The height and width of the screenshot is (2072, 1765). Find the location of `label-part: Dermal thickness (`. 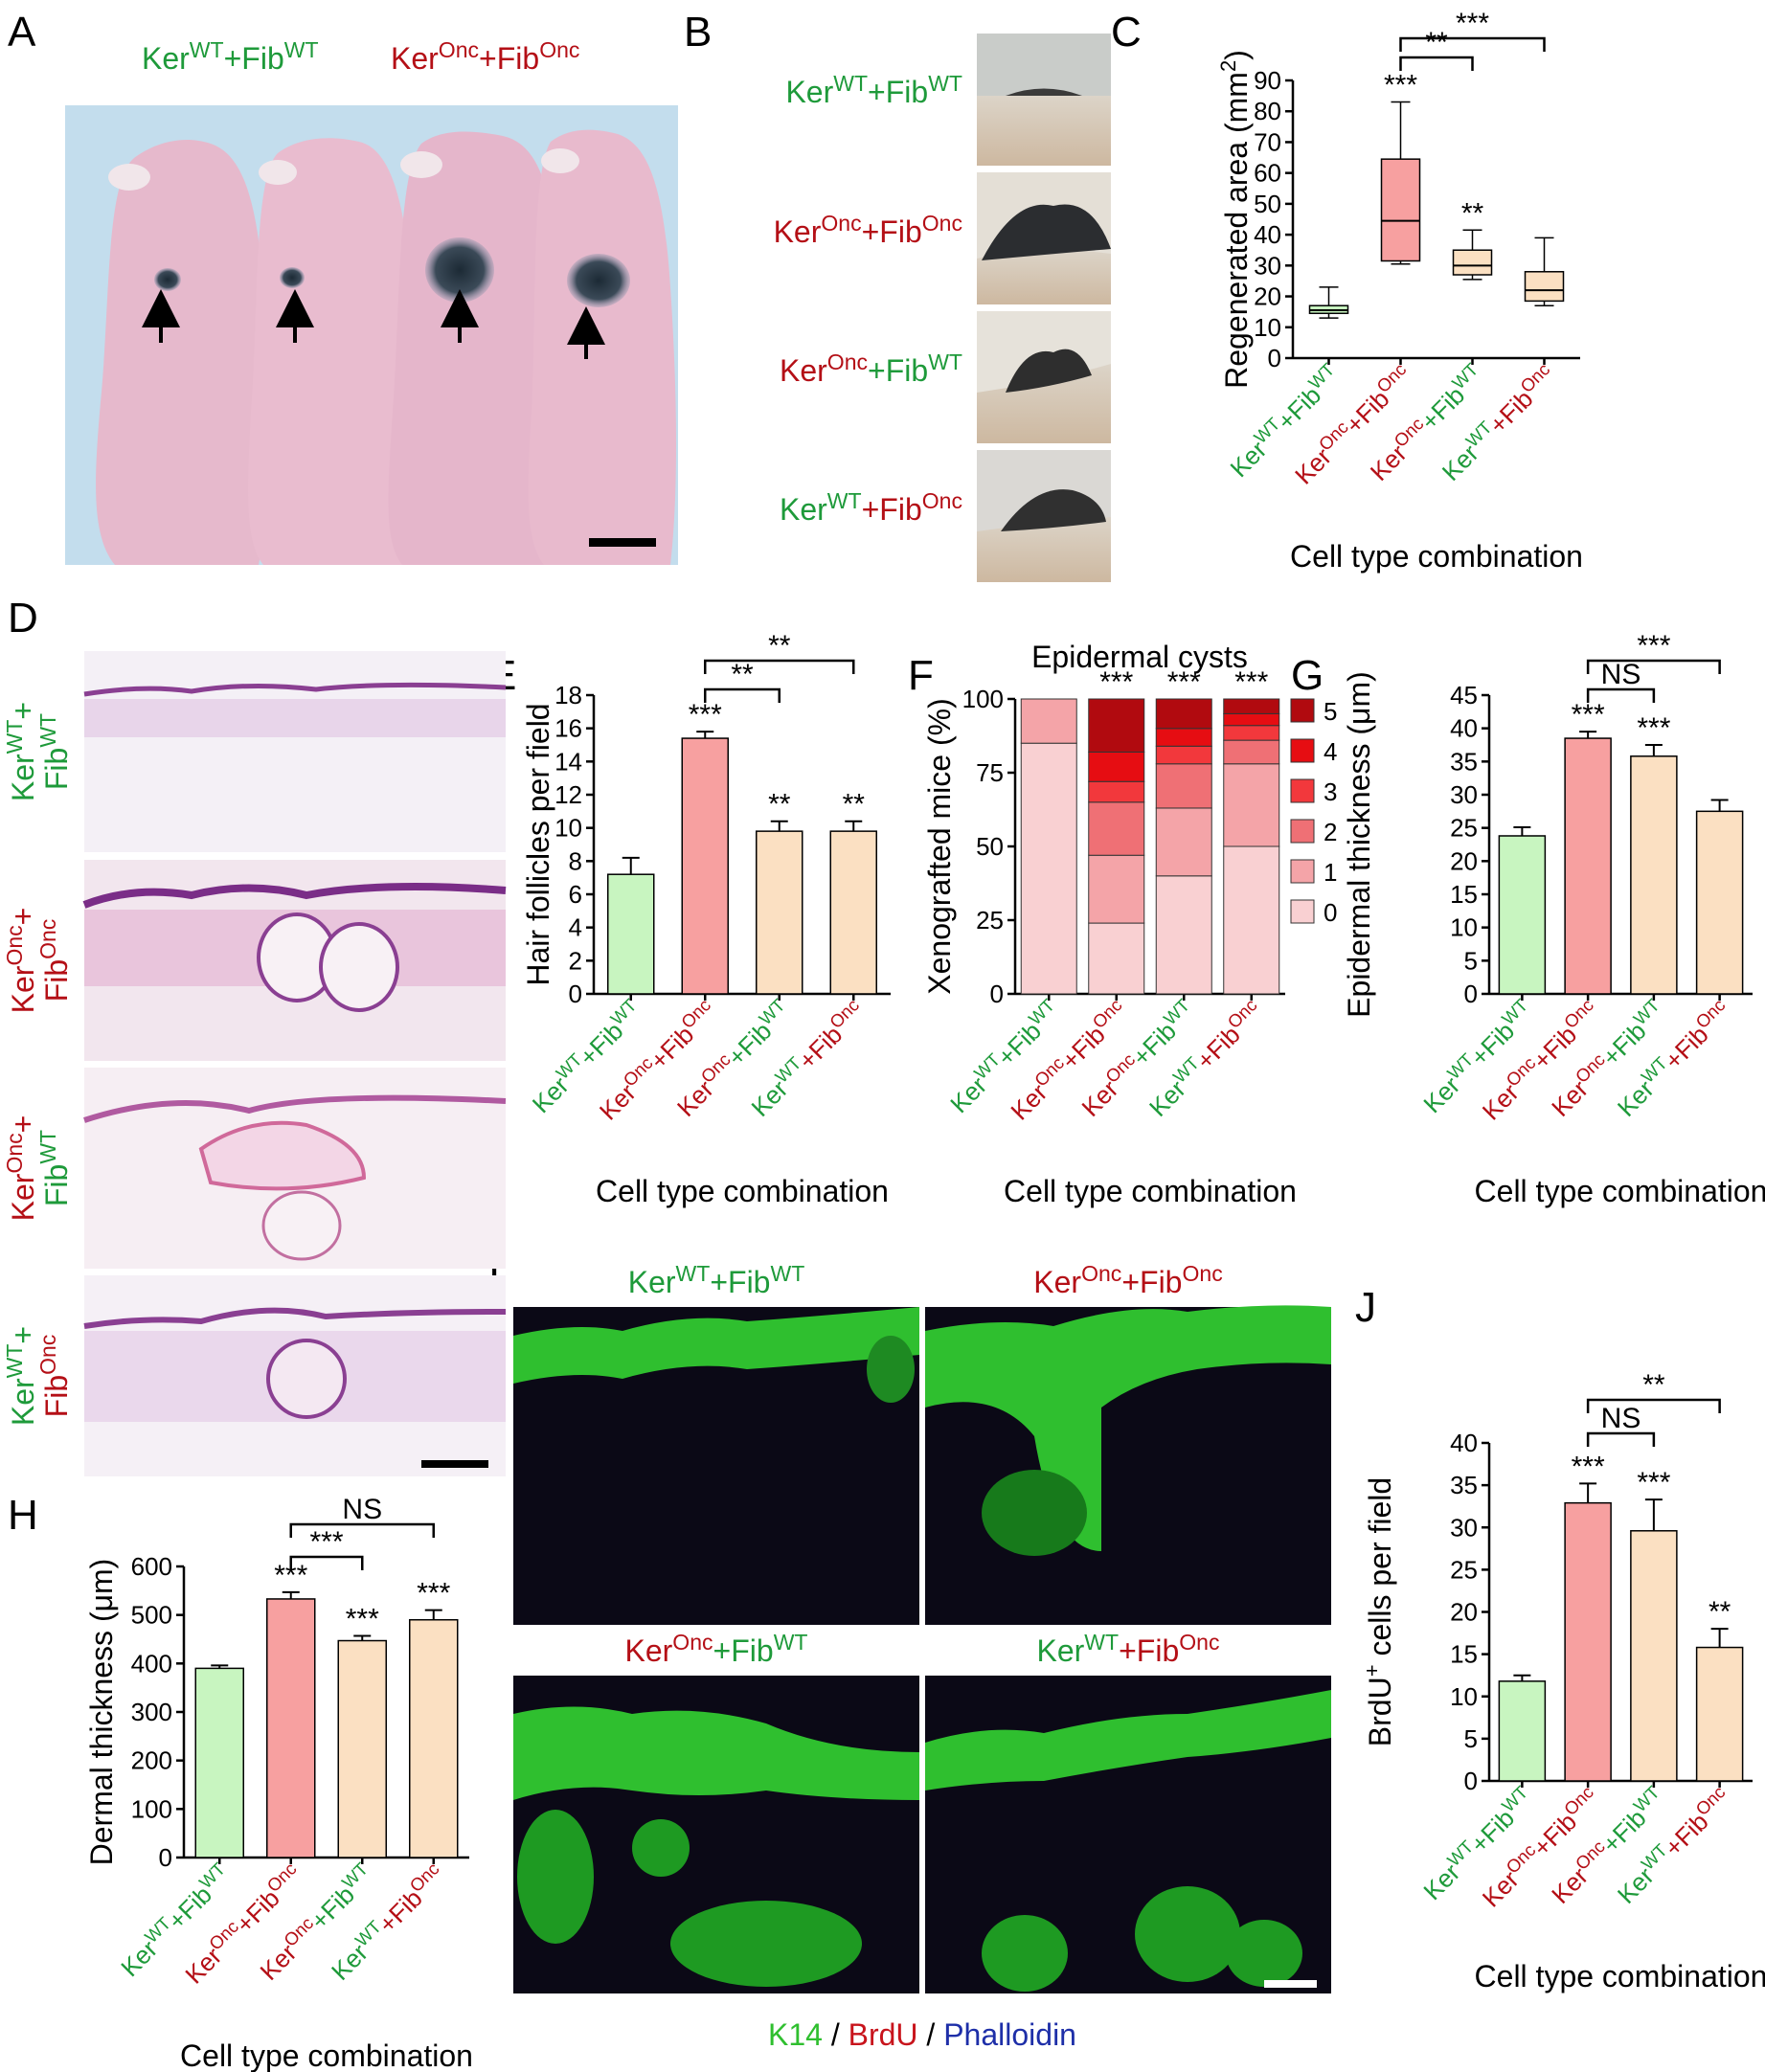

label-part: Dermal thickness ( is located at coordinates (101, 1738).